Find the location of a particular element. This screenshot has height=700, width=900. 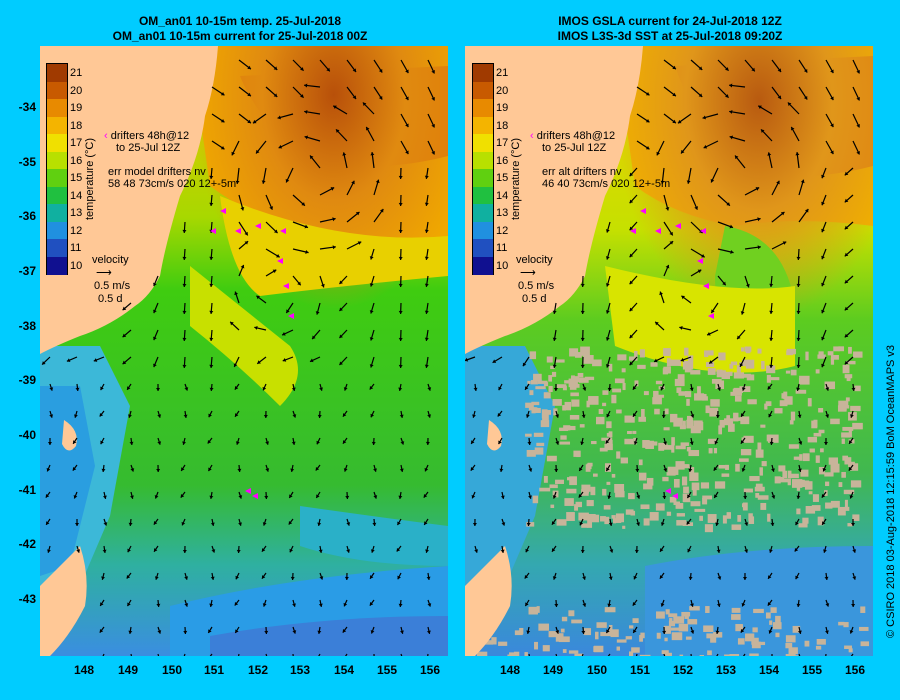

longitude-tick: 155 is located at coordinates (812, 670).